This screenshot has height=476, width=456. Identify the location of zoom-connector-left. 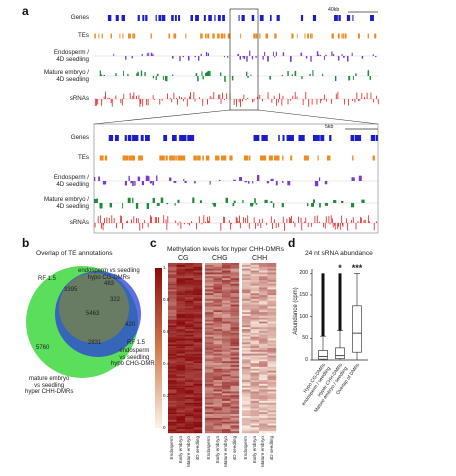
(162, 117).